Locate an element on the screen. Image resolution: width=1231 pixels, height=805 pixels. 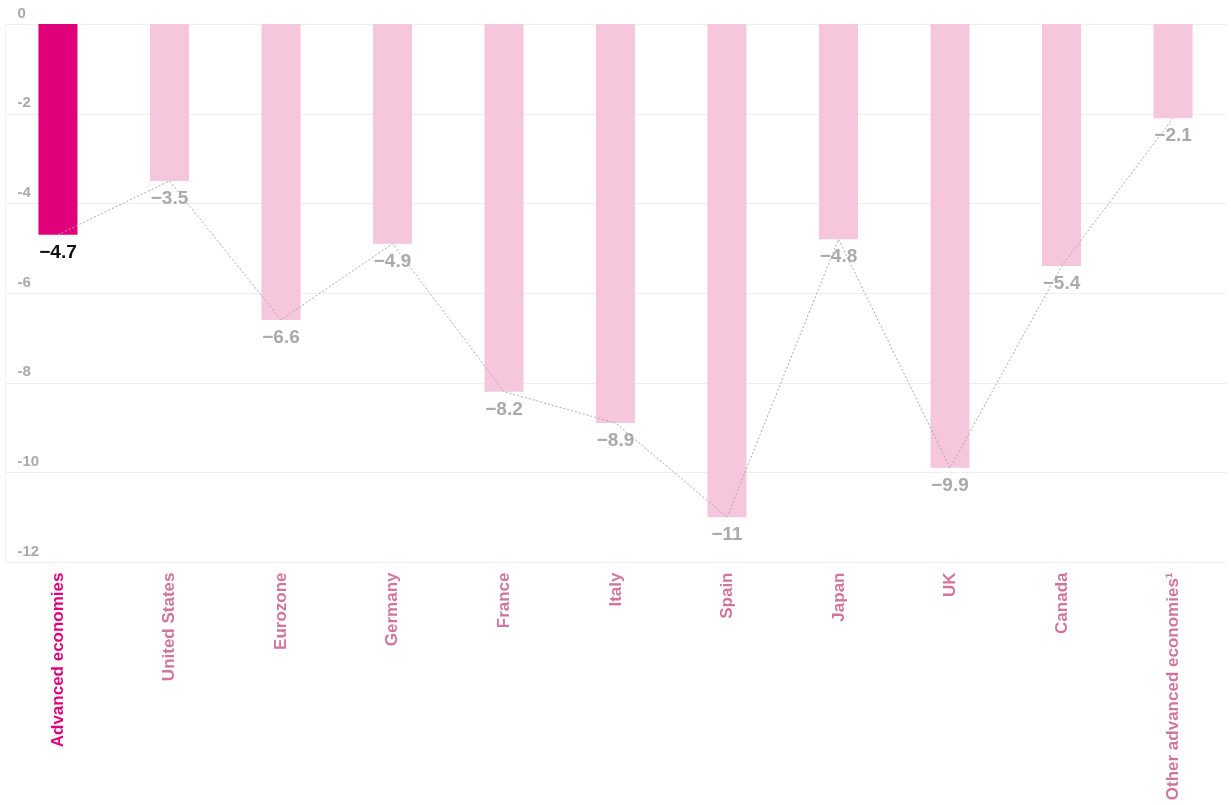
data-label: −3.5 is located at coordinates (169, 197).